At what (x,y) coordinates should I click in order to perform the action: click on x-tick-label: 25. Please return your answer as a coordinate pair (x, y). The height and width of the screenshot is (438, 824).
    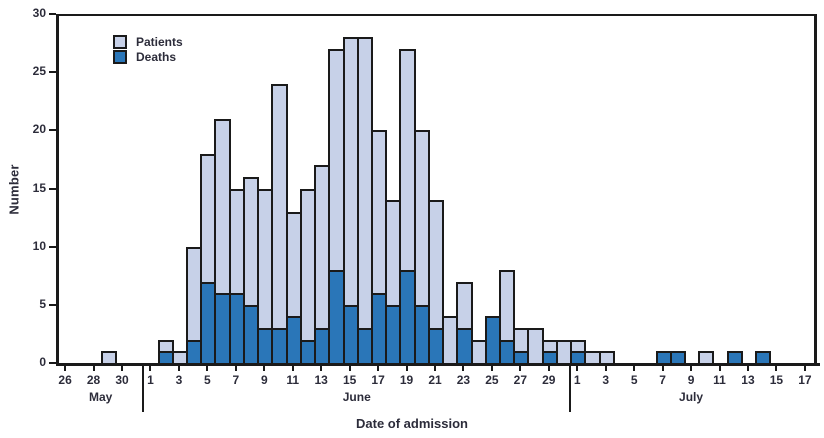
    Looking at the image, I should click on (492, 380).